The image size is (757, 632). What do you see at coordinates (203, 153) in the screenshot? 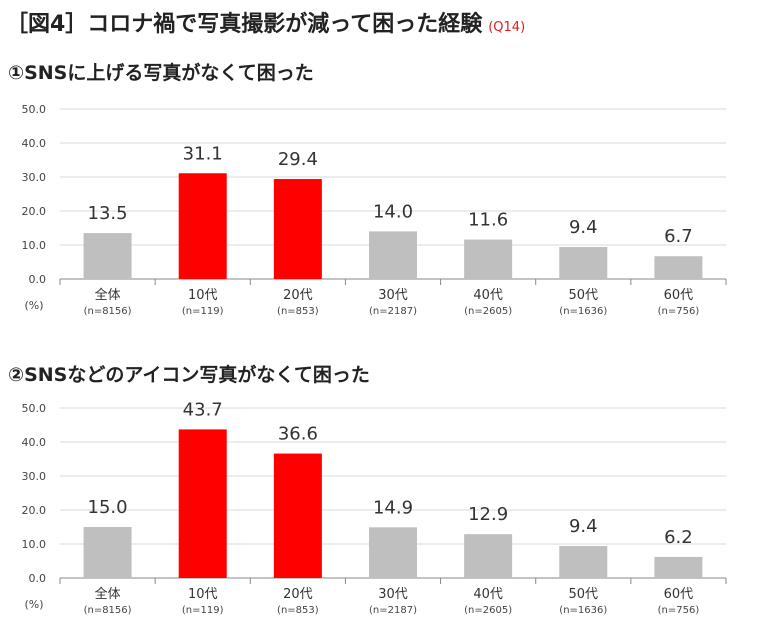
I see `data-label: 31.1` at bounding box center [203, 153].